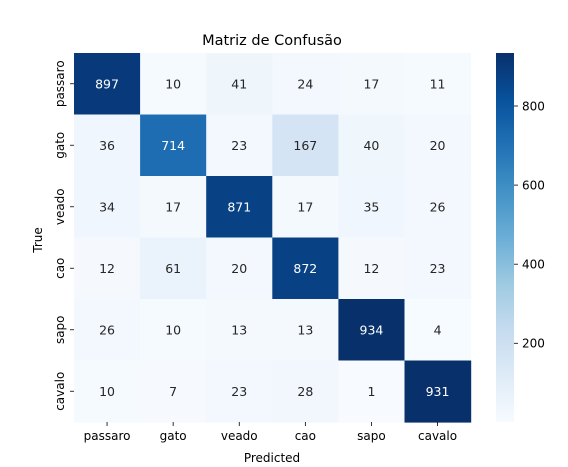  Describe the element at coordinates (371, 436) in the screenshot. I see `x-tick-label: sapo` at that location.